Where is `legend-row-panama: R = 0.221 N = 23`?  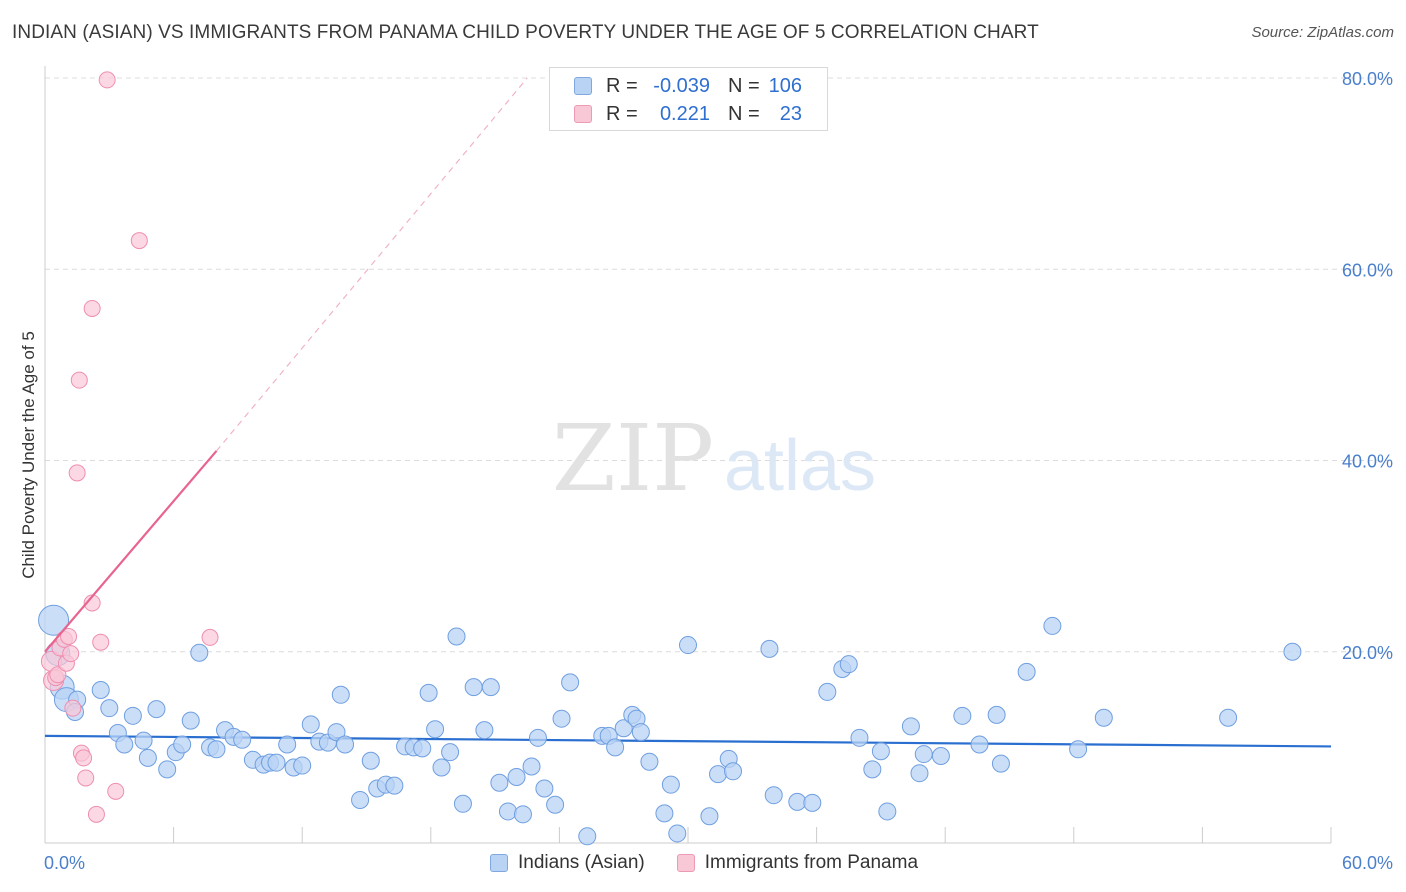 legend-row-panama: R = 0.221 N = 23 is located at coordinates (688, 114).